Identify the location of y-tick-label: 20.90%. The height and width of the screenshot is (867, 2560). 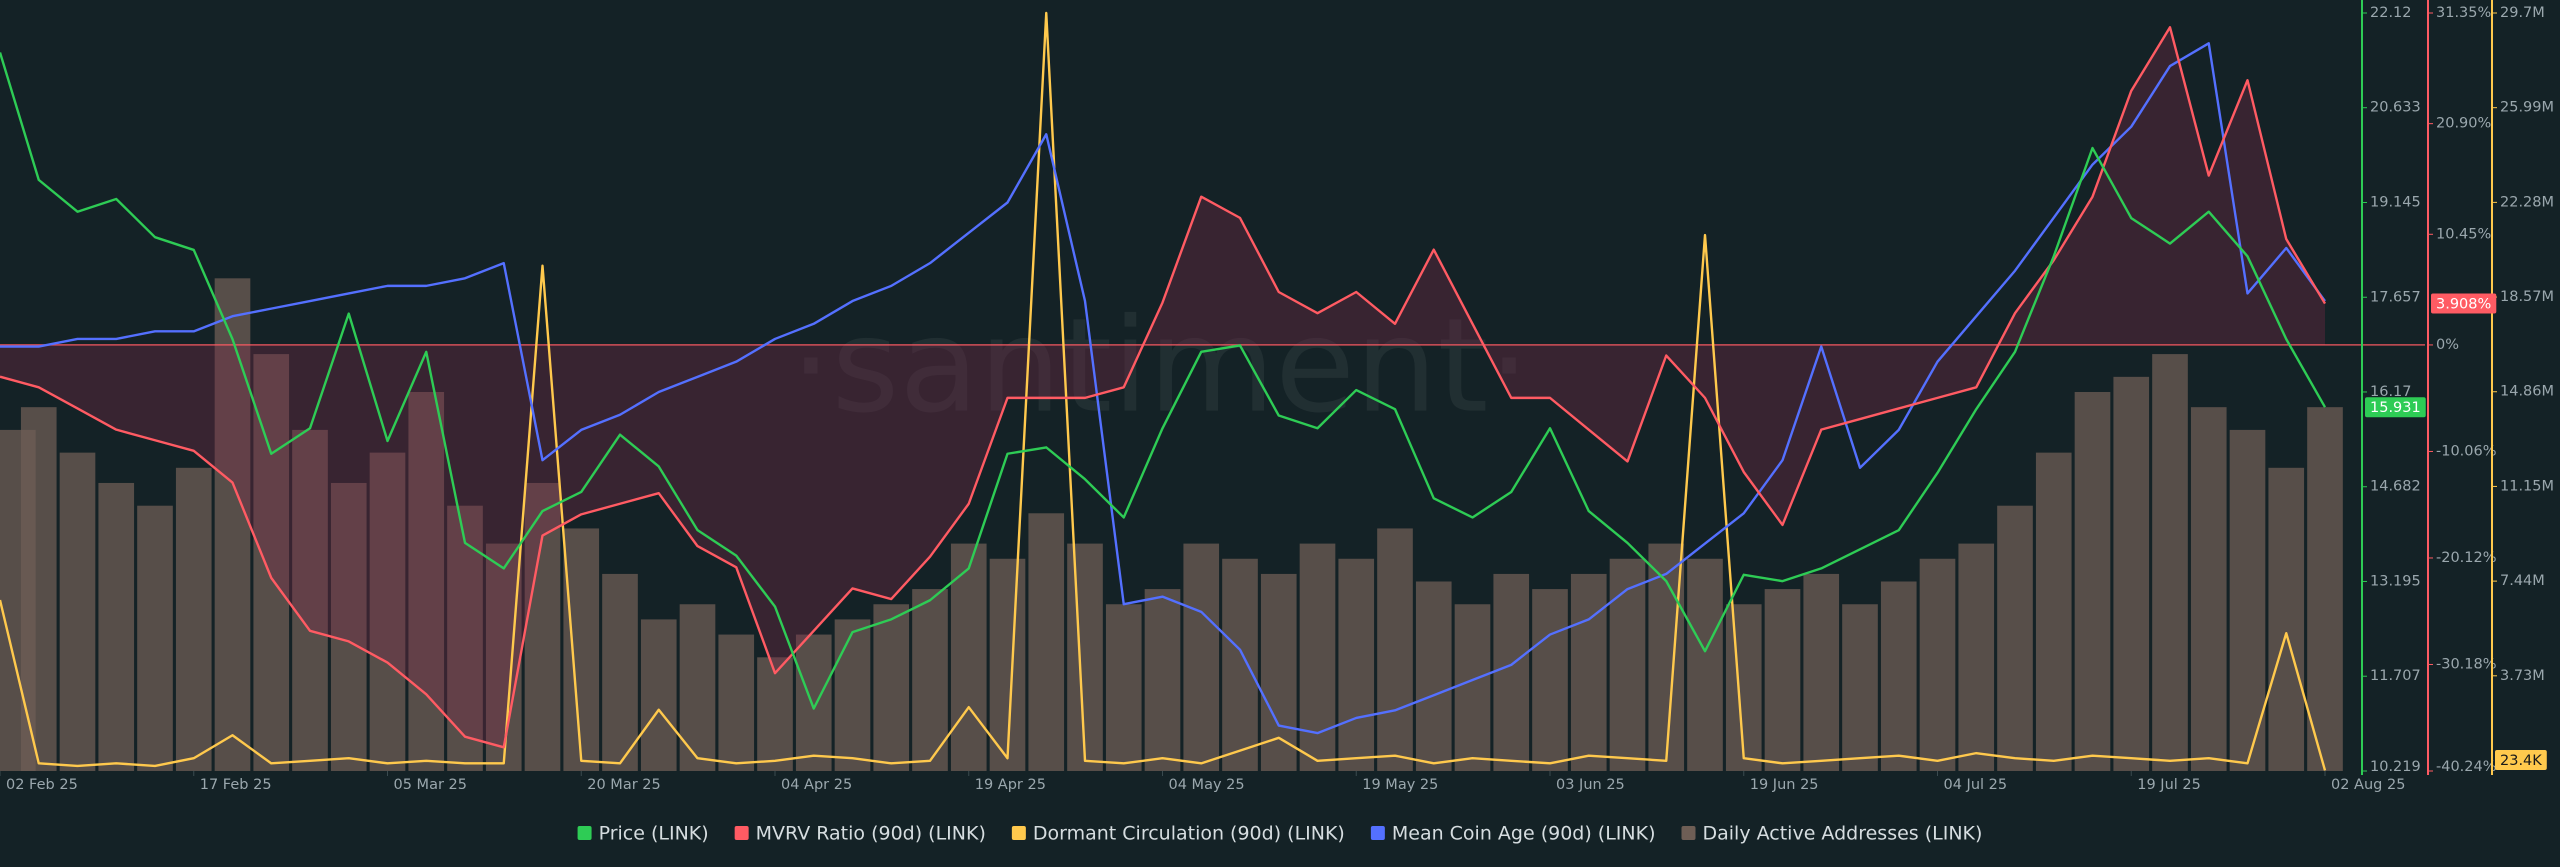
(2463, 124).